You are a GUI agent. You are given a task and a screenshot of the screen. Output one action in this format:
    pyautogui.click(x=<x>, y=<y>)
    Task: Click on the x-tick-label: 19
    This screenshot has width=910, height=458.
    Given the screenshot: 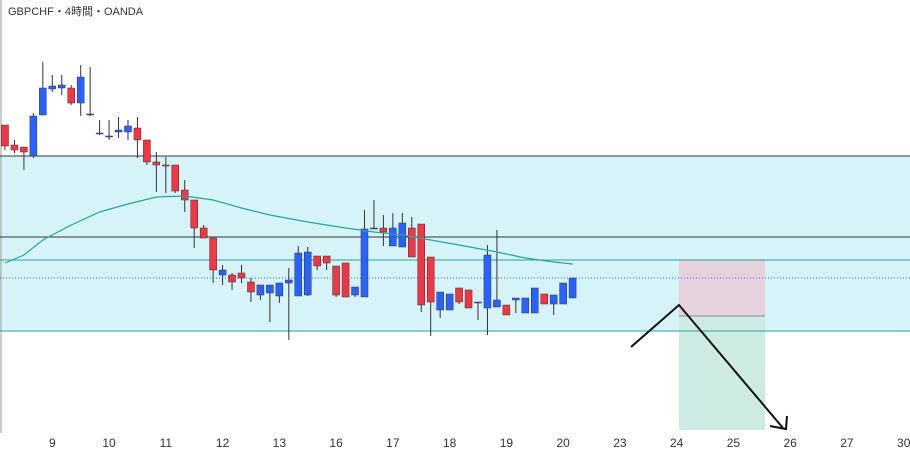 What is the action you would take?
    pyautogui.click(x=507, y=443)
    